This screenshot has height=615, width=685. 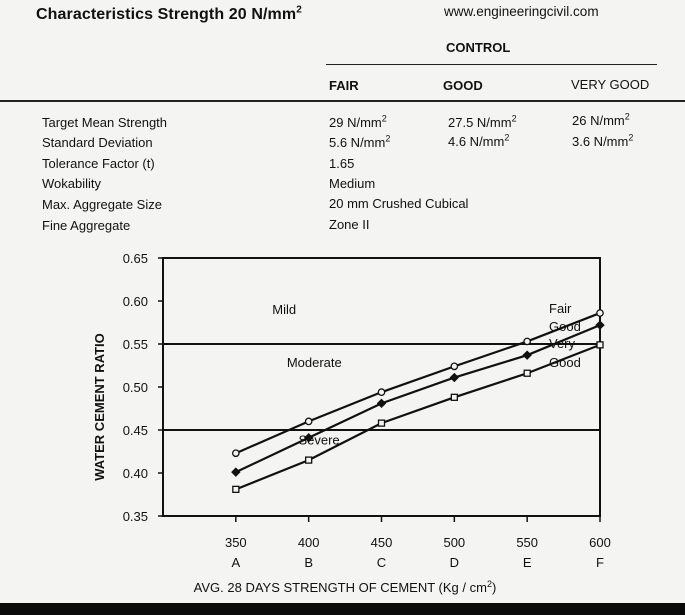 What do you see at coordinates (358, 121) in the screenshot?
I see `cell-tms-fair: 29 N/mm2` at bounding box center [358, 121].